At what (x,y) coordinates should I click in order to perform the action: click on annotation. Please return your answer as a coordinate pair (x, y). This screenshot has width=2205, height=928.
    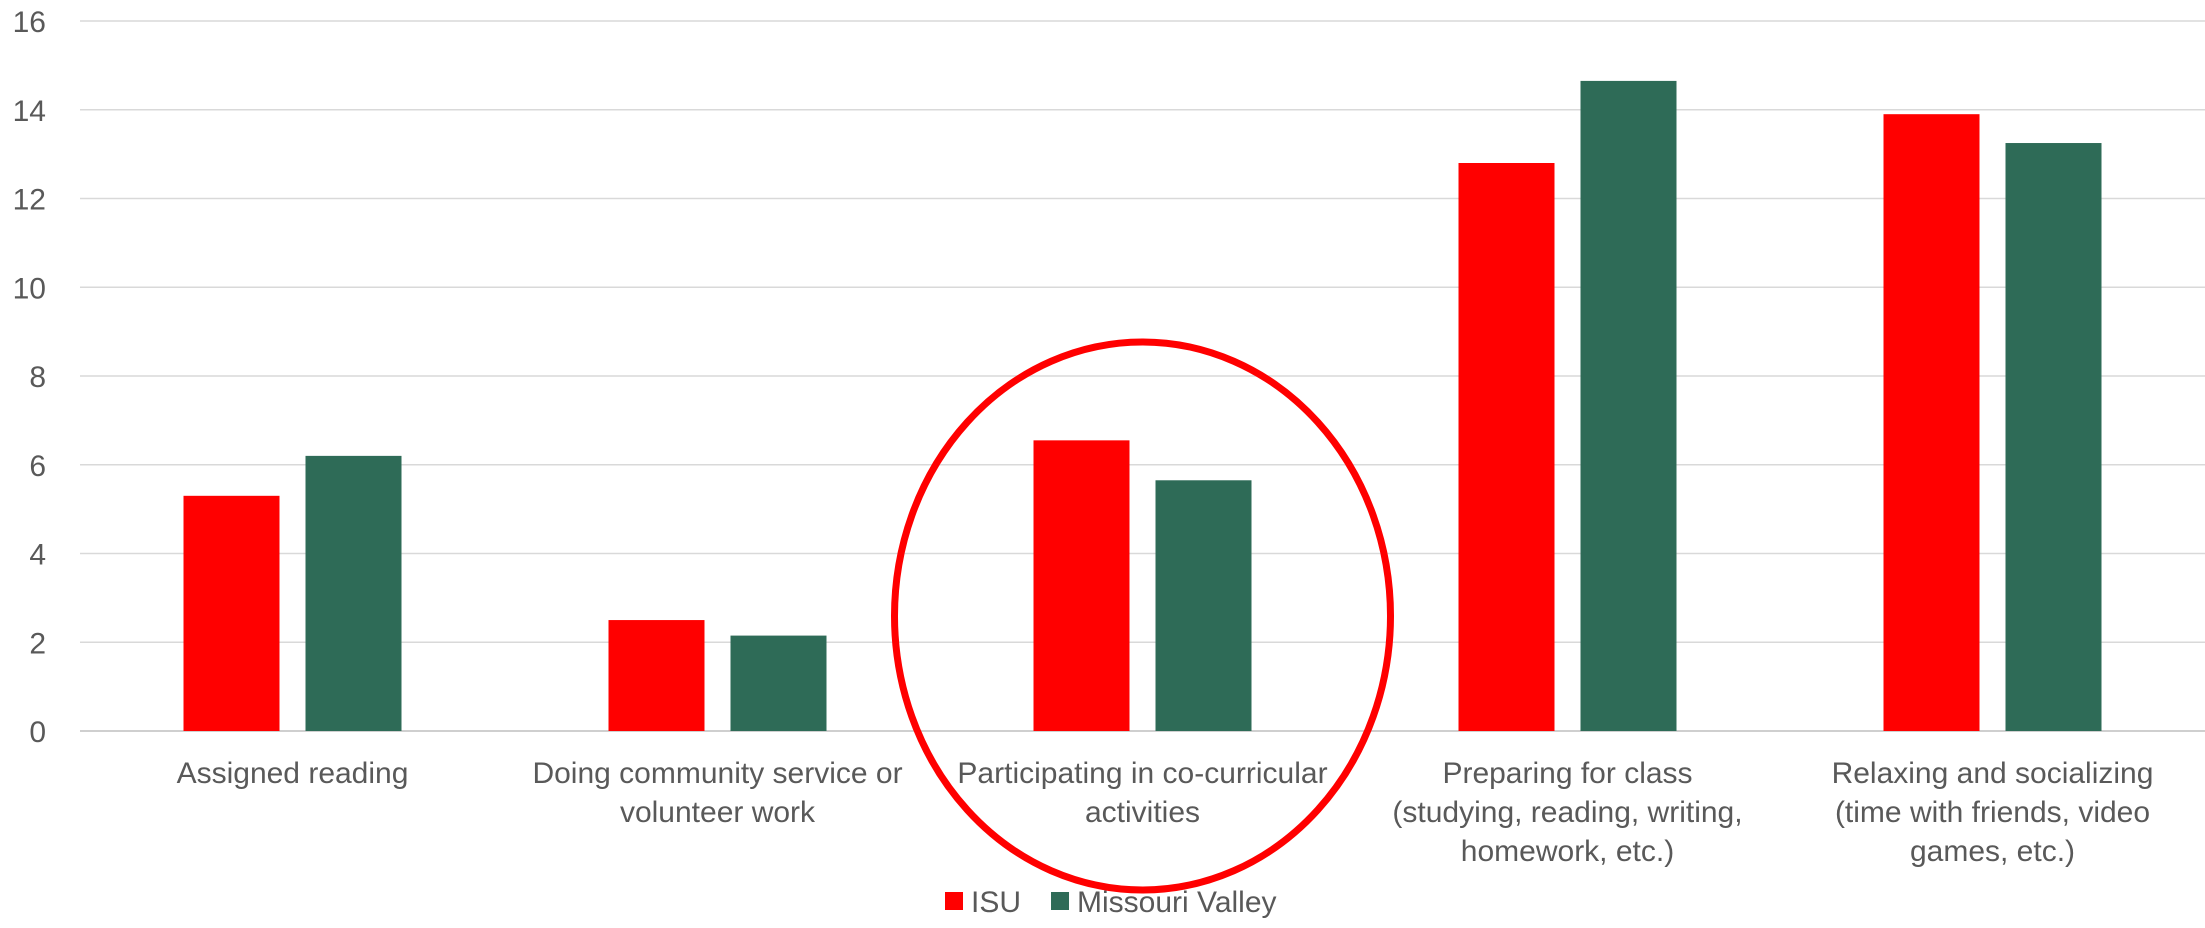
    Looking at the image, I should click on (1142, 616).